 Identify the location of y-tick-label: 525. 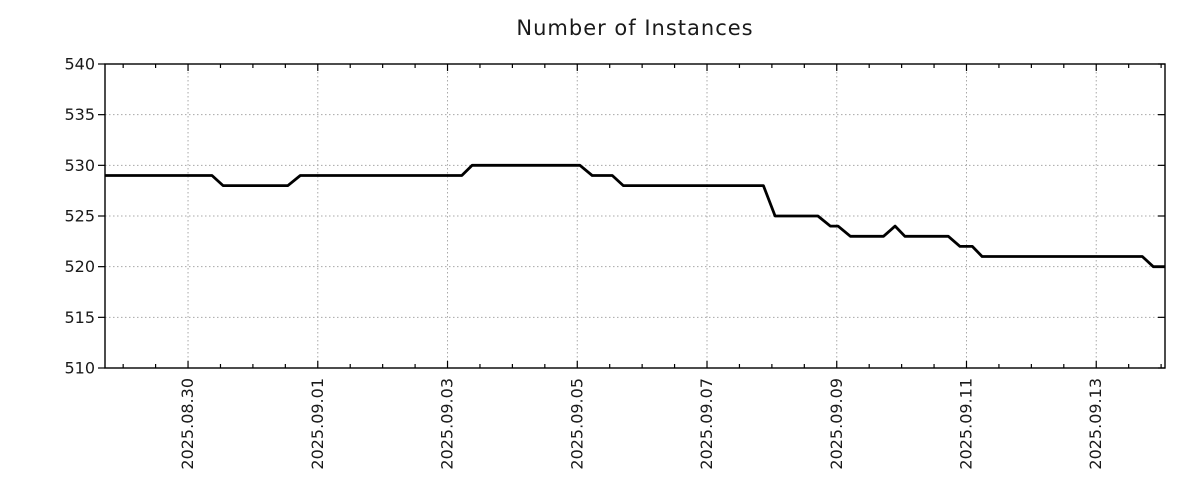
(79, 216).